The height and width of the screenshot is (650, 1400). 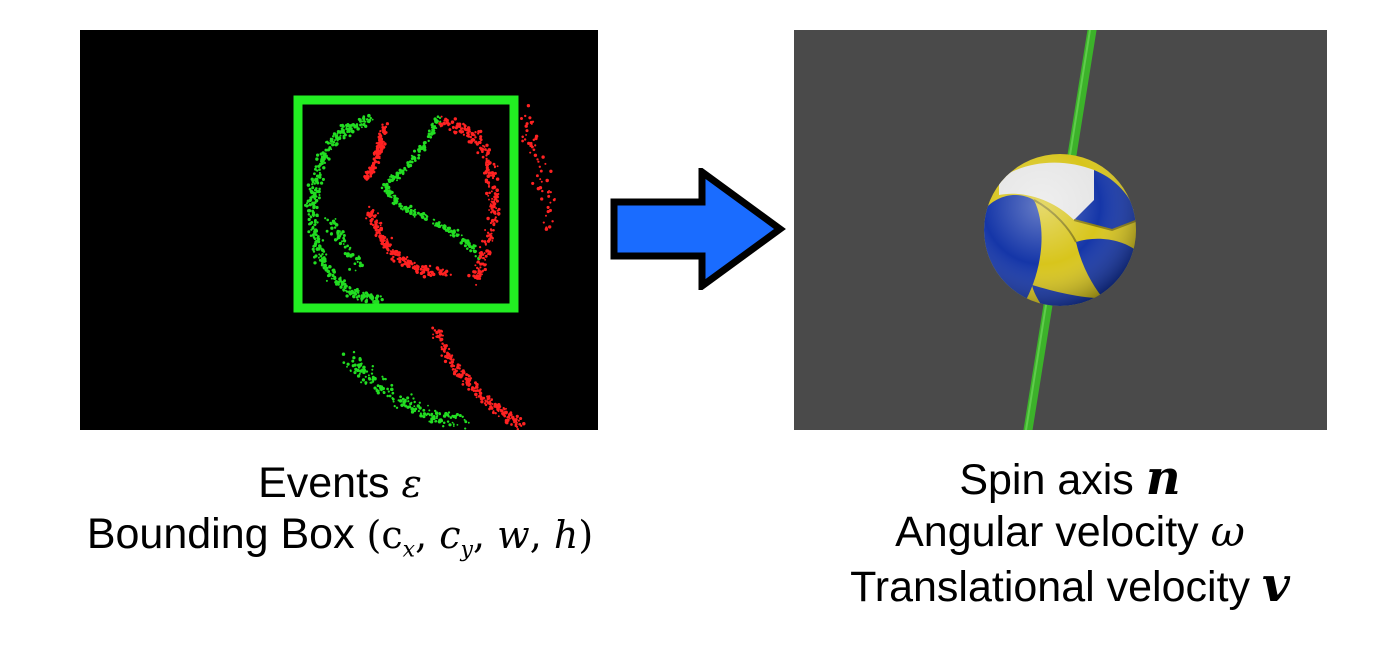 What do you see at coordinates (424, 262) in the screenshot?
I see `event-scatter` at bounding box center [424, 262].